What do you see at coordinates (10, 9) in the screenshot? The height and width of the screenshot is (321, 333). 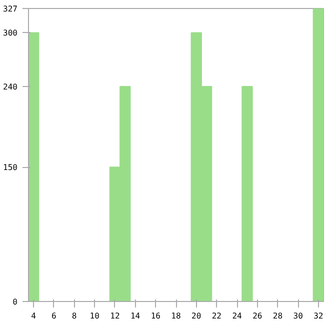 I see `y-tick-label: 327` at bounding box center [10, 9].